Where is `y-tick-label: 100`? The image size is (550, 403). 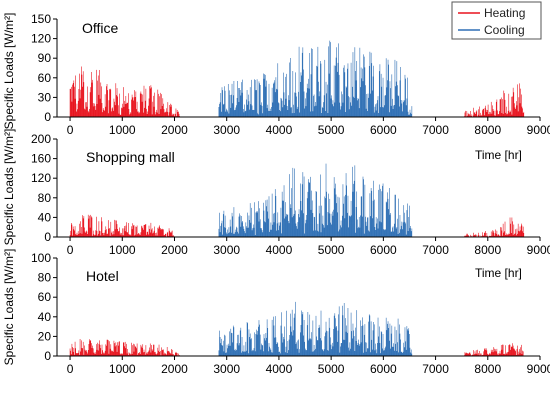
y-tick-label: 100 is located at coordinates (41, 258).